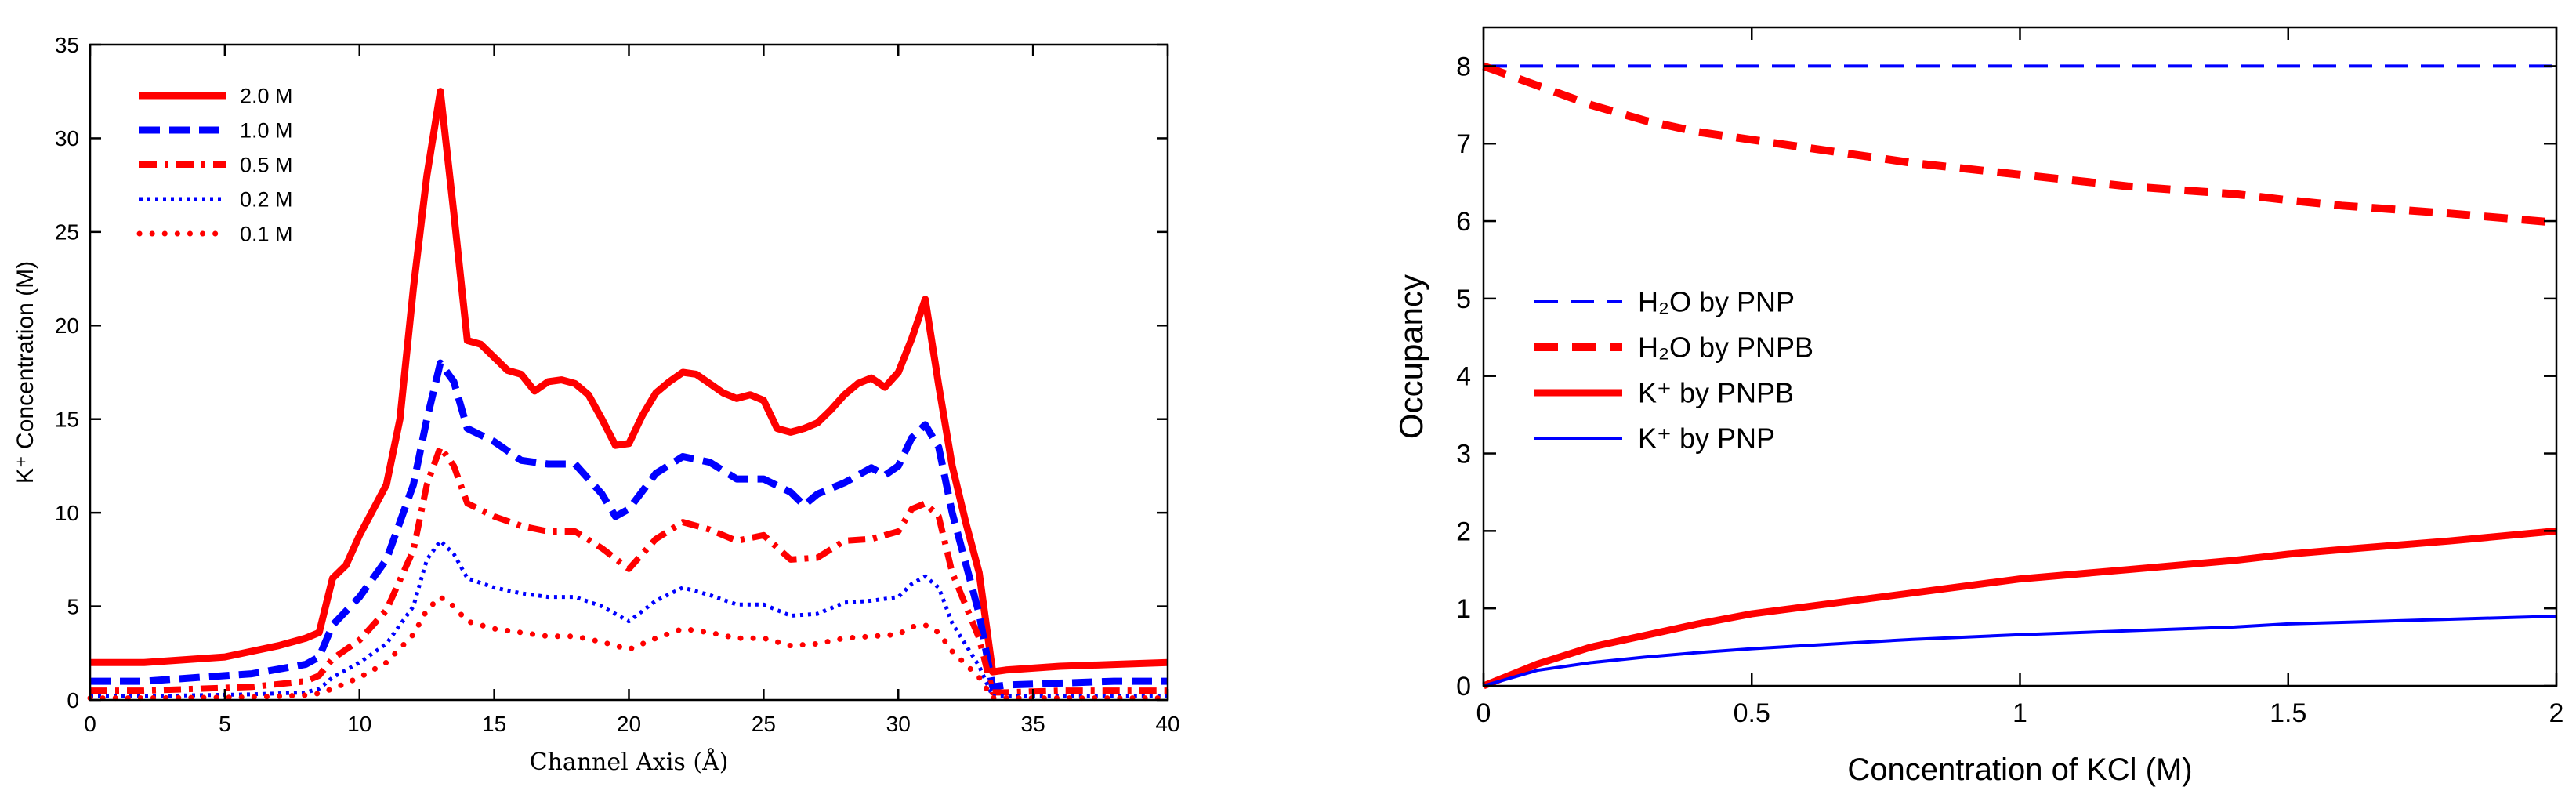  Describe the element at coordinates (1033, 724) in the screenshot. I see `x-tick-label: 35` at that location.